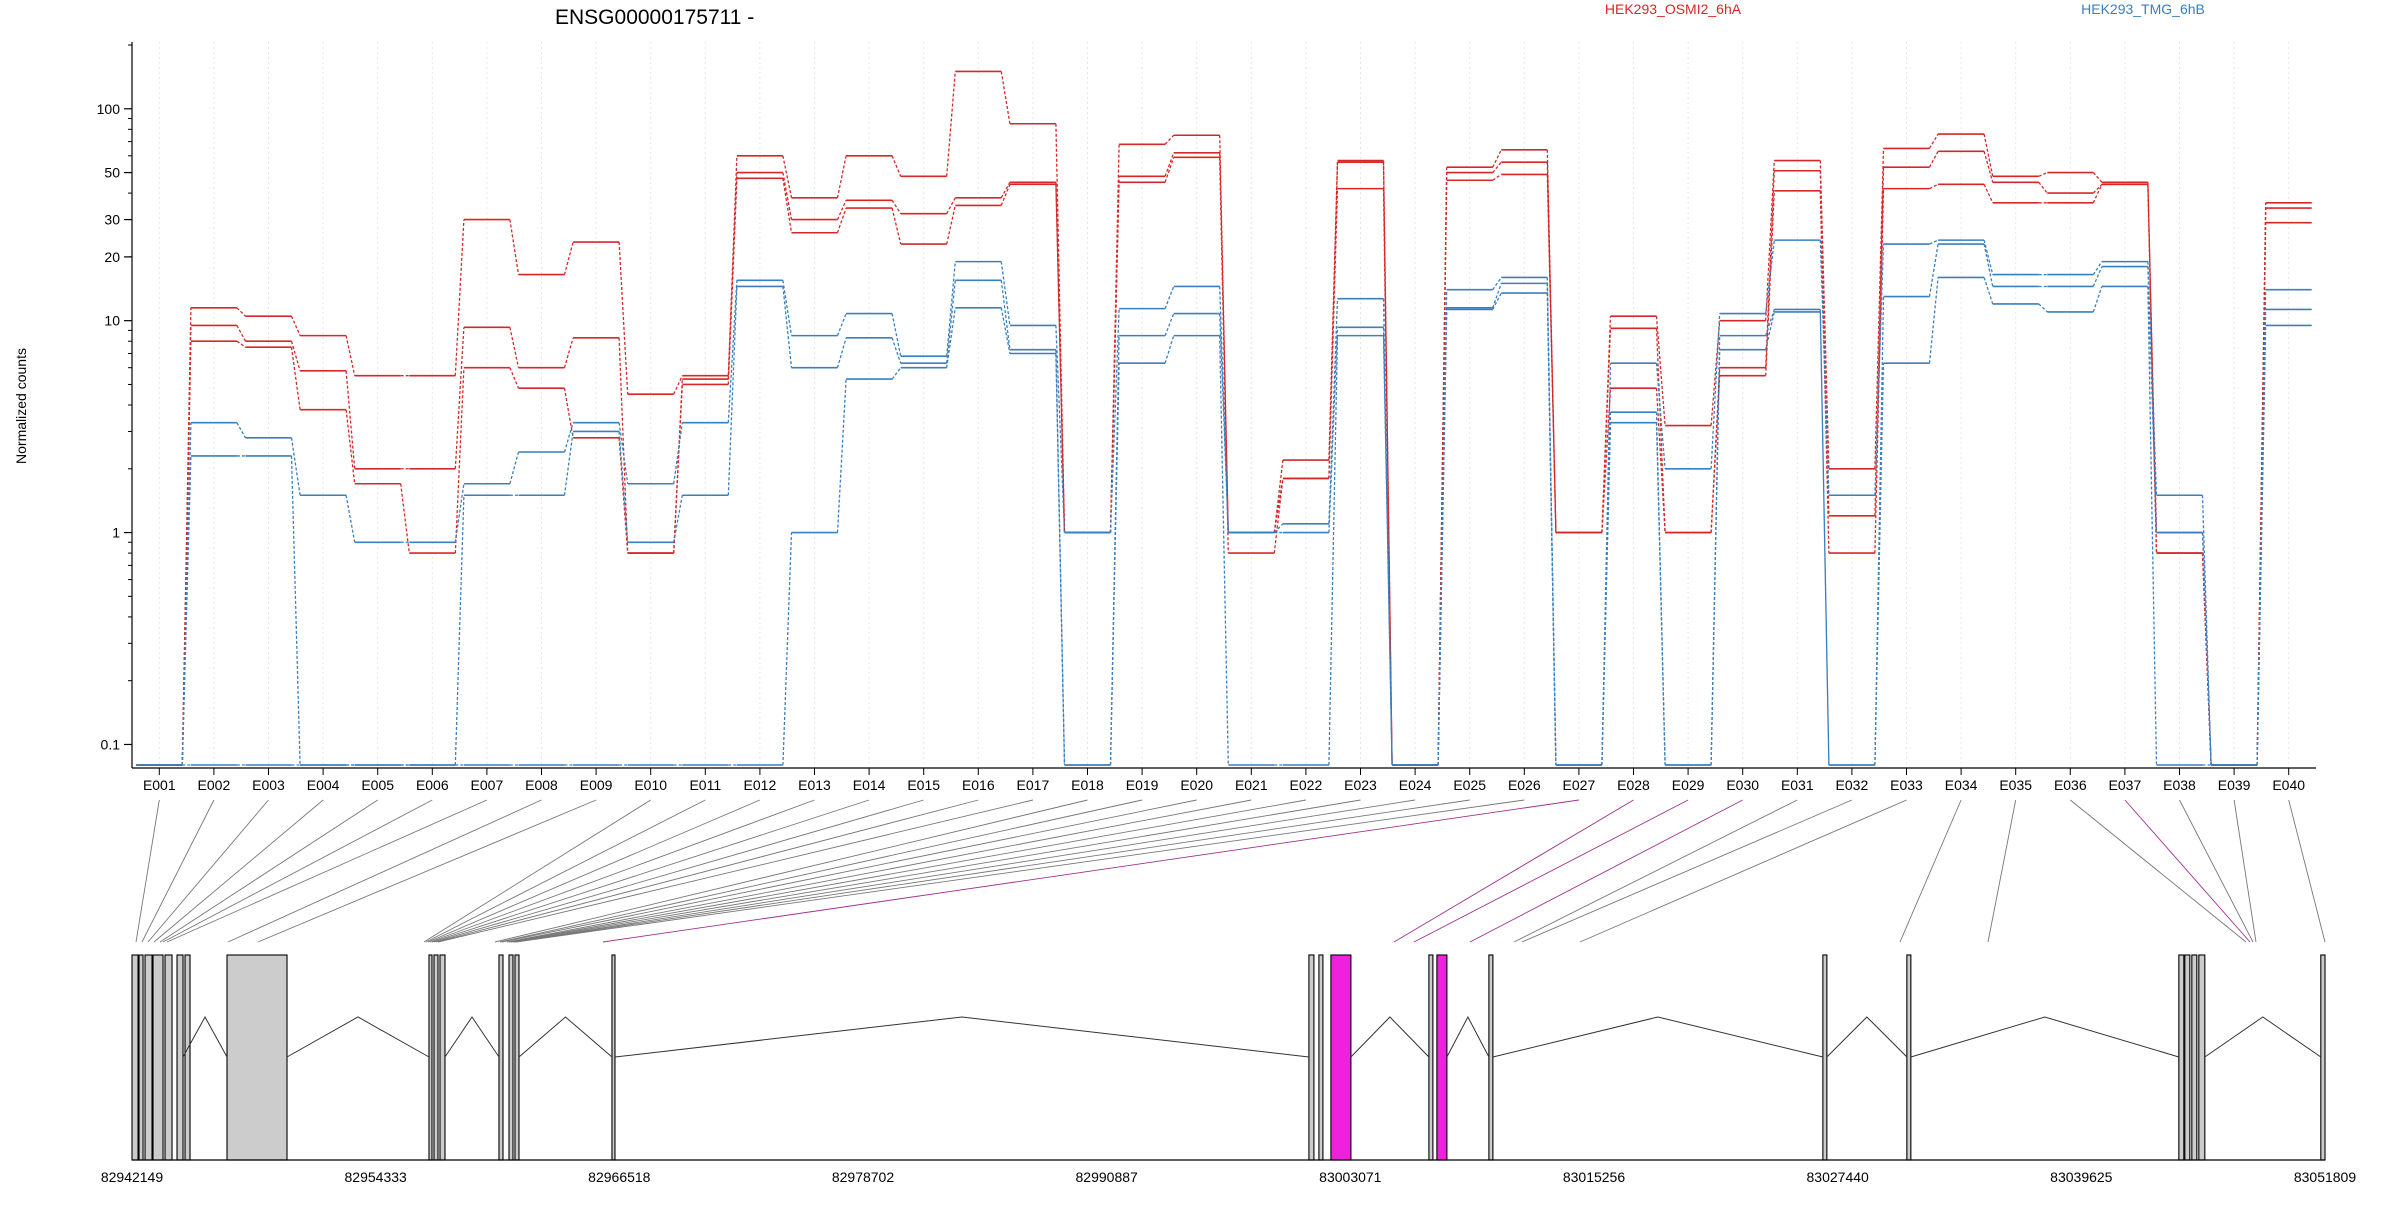  Describe the element at coordinates (487, 785) in the screenshot. I see `x-tick-label-E007: E007` at that location.